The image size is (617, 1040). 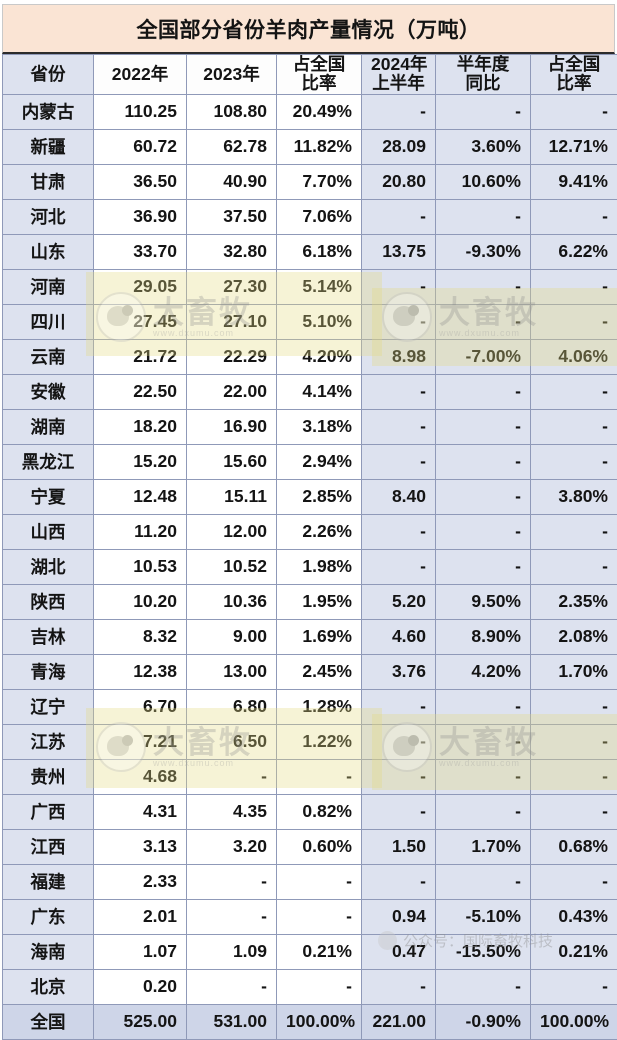 I want to click on cell-2023: 32.80, so click(x=232, y=251).